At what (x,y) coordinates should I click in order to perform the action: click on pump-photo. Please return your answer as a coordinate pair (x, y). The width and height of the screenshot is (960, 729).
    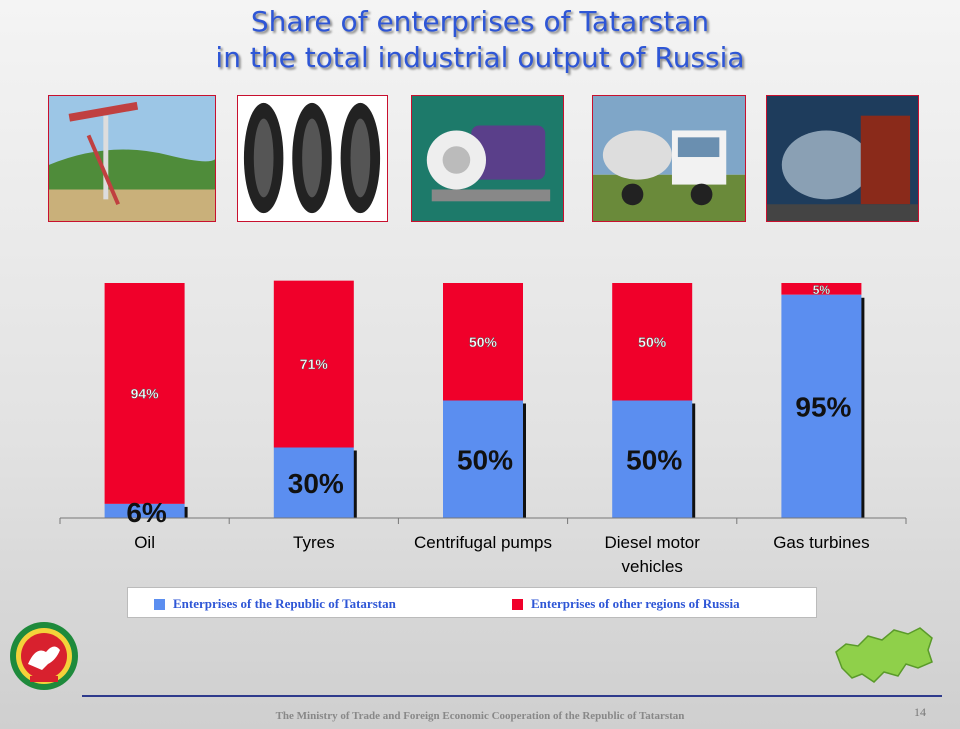
    Looking at the image, I should click on (487, 158).